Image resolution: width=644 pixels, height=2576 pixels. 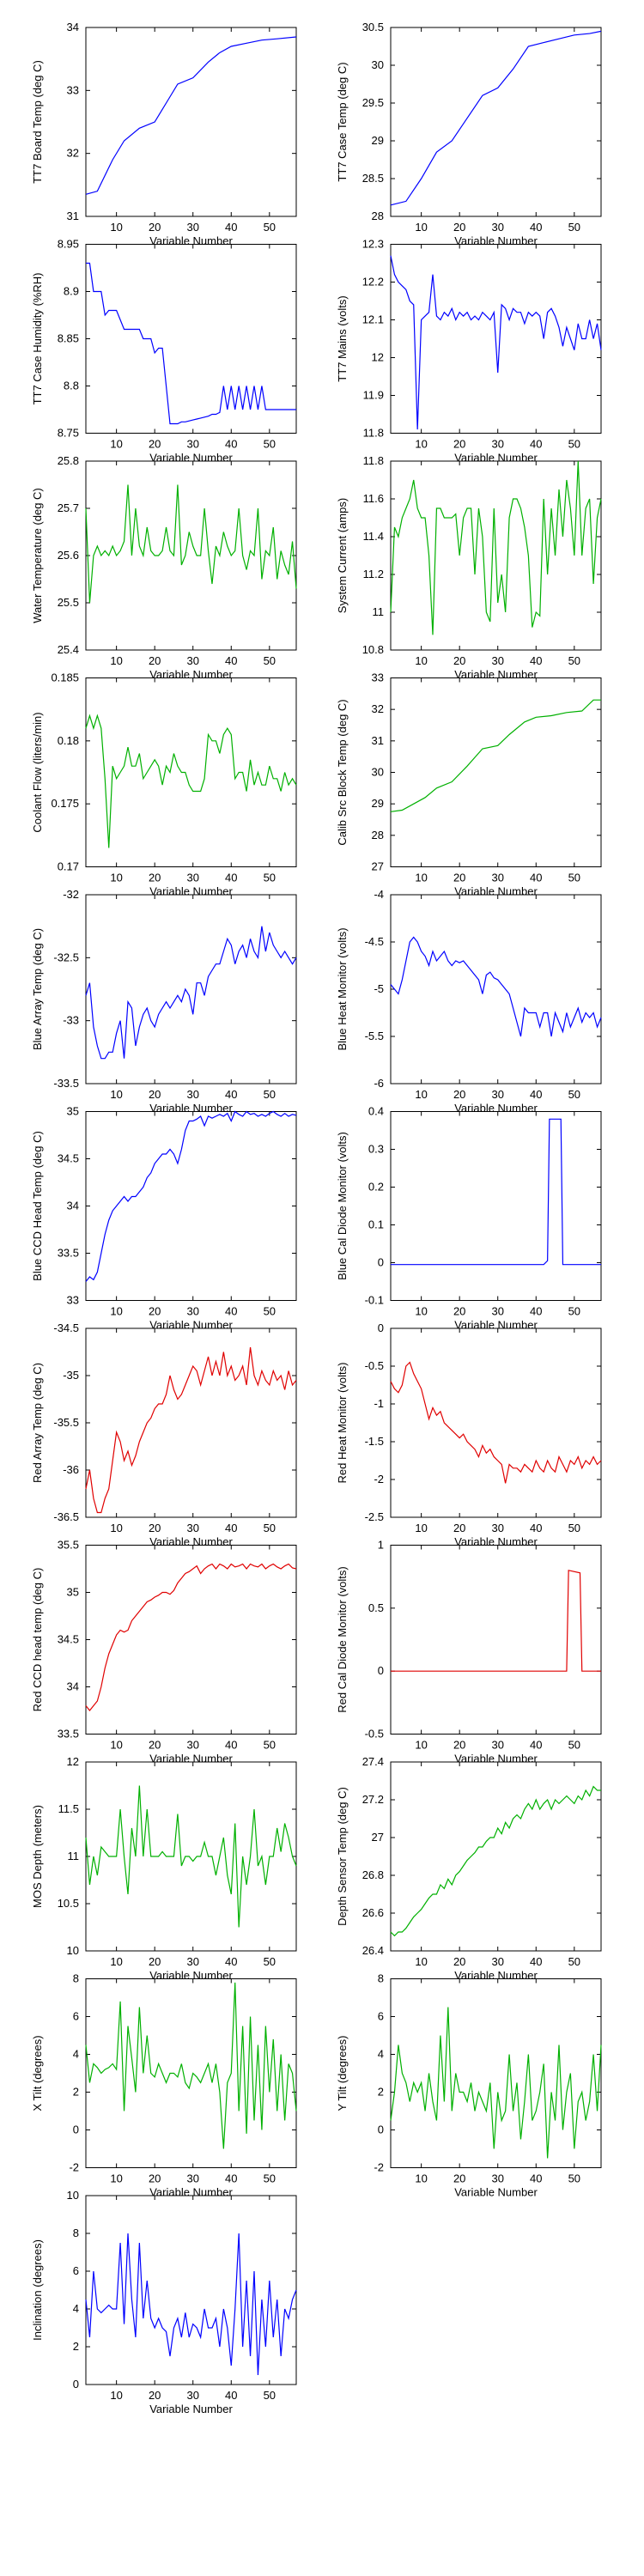 I want to click on y-tick-label: -1, so click(x=379, y=1404).